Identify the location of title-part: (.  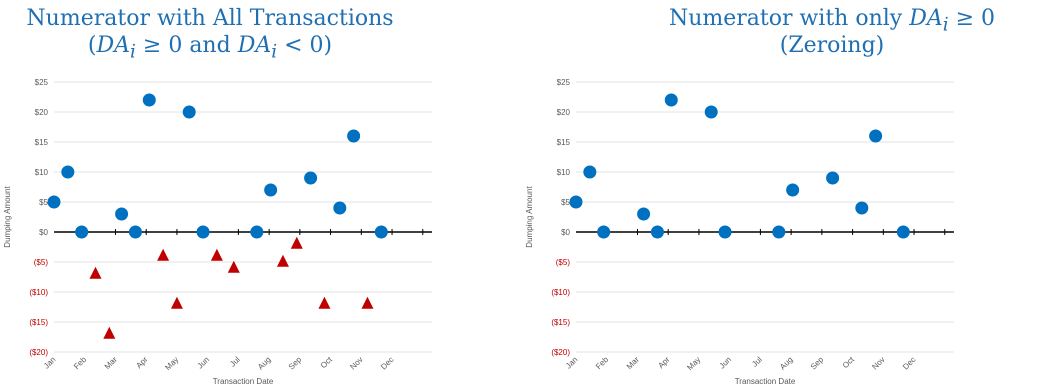
(92, 45).